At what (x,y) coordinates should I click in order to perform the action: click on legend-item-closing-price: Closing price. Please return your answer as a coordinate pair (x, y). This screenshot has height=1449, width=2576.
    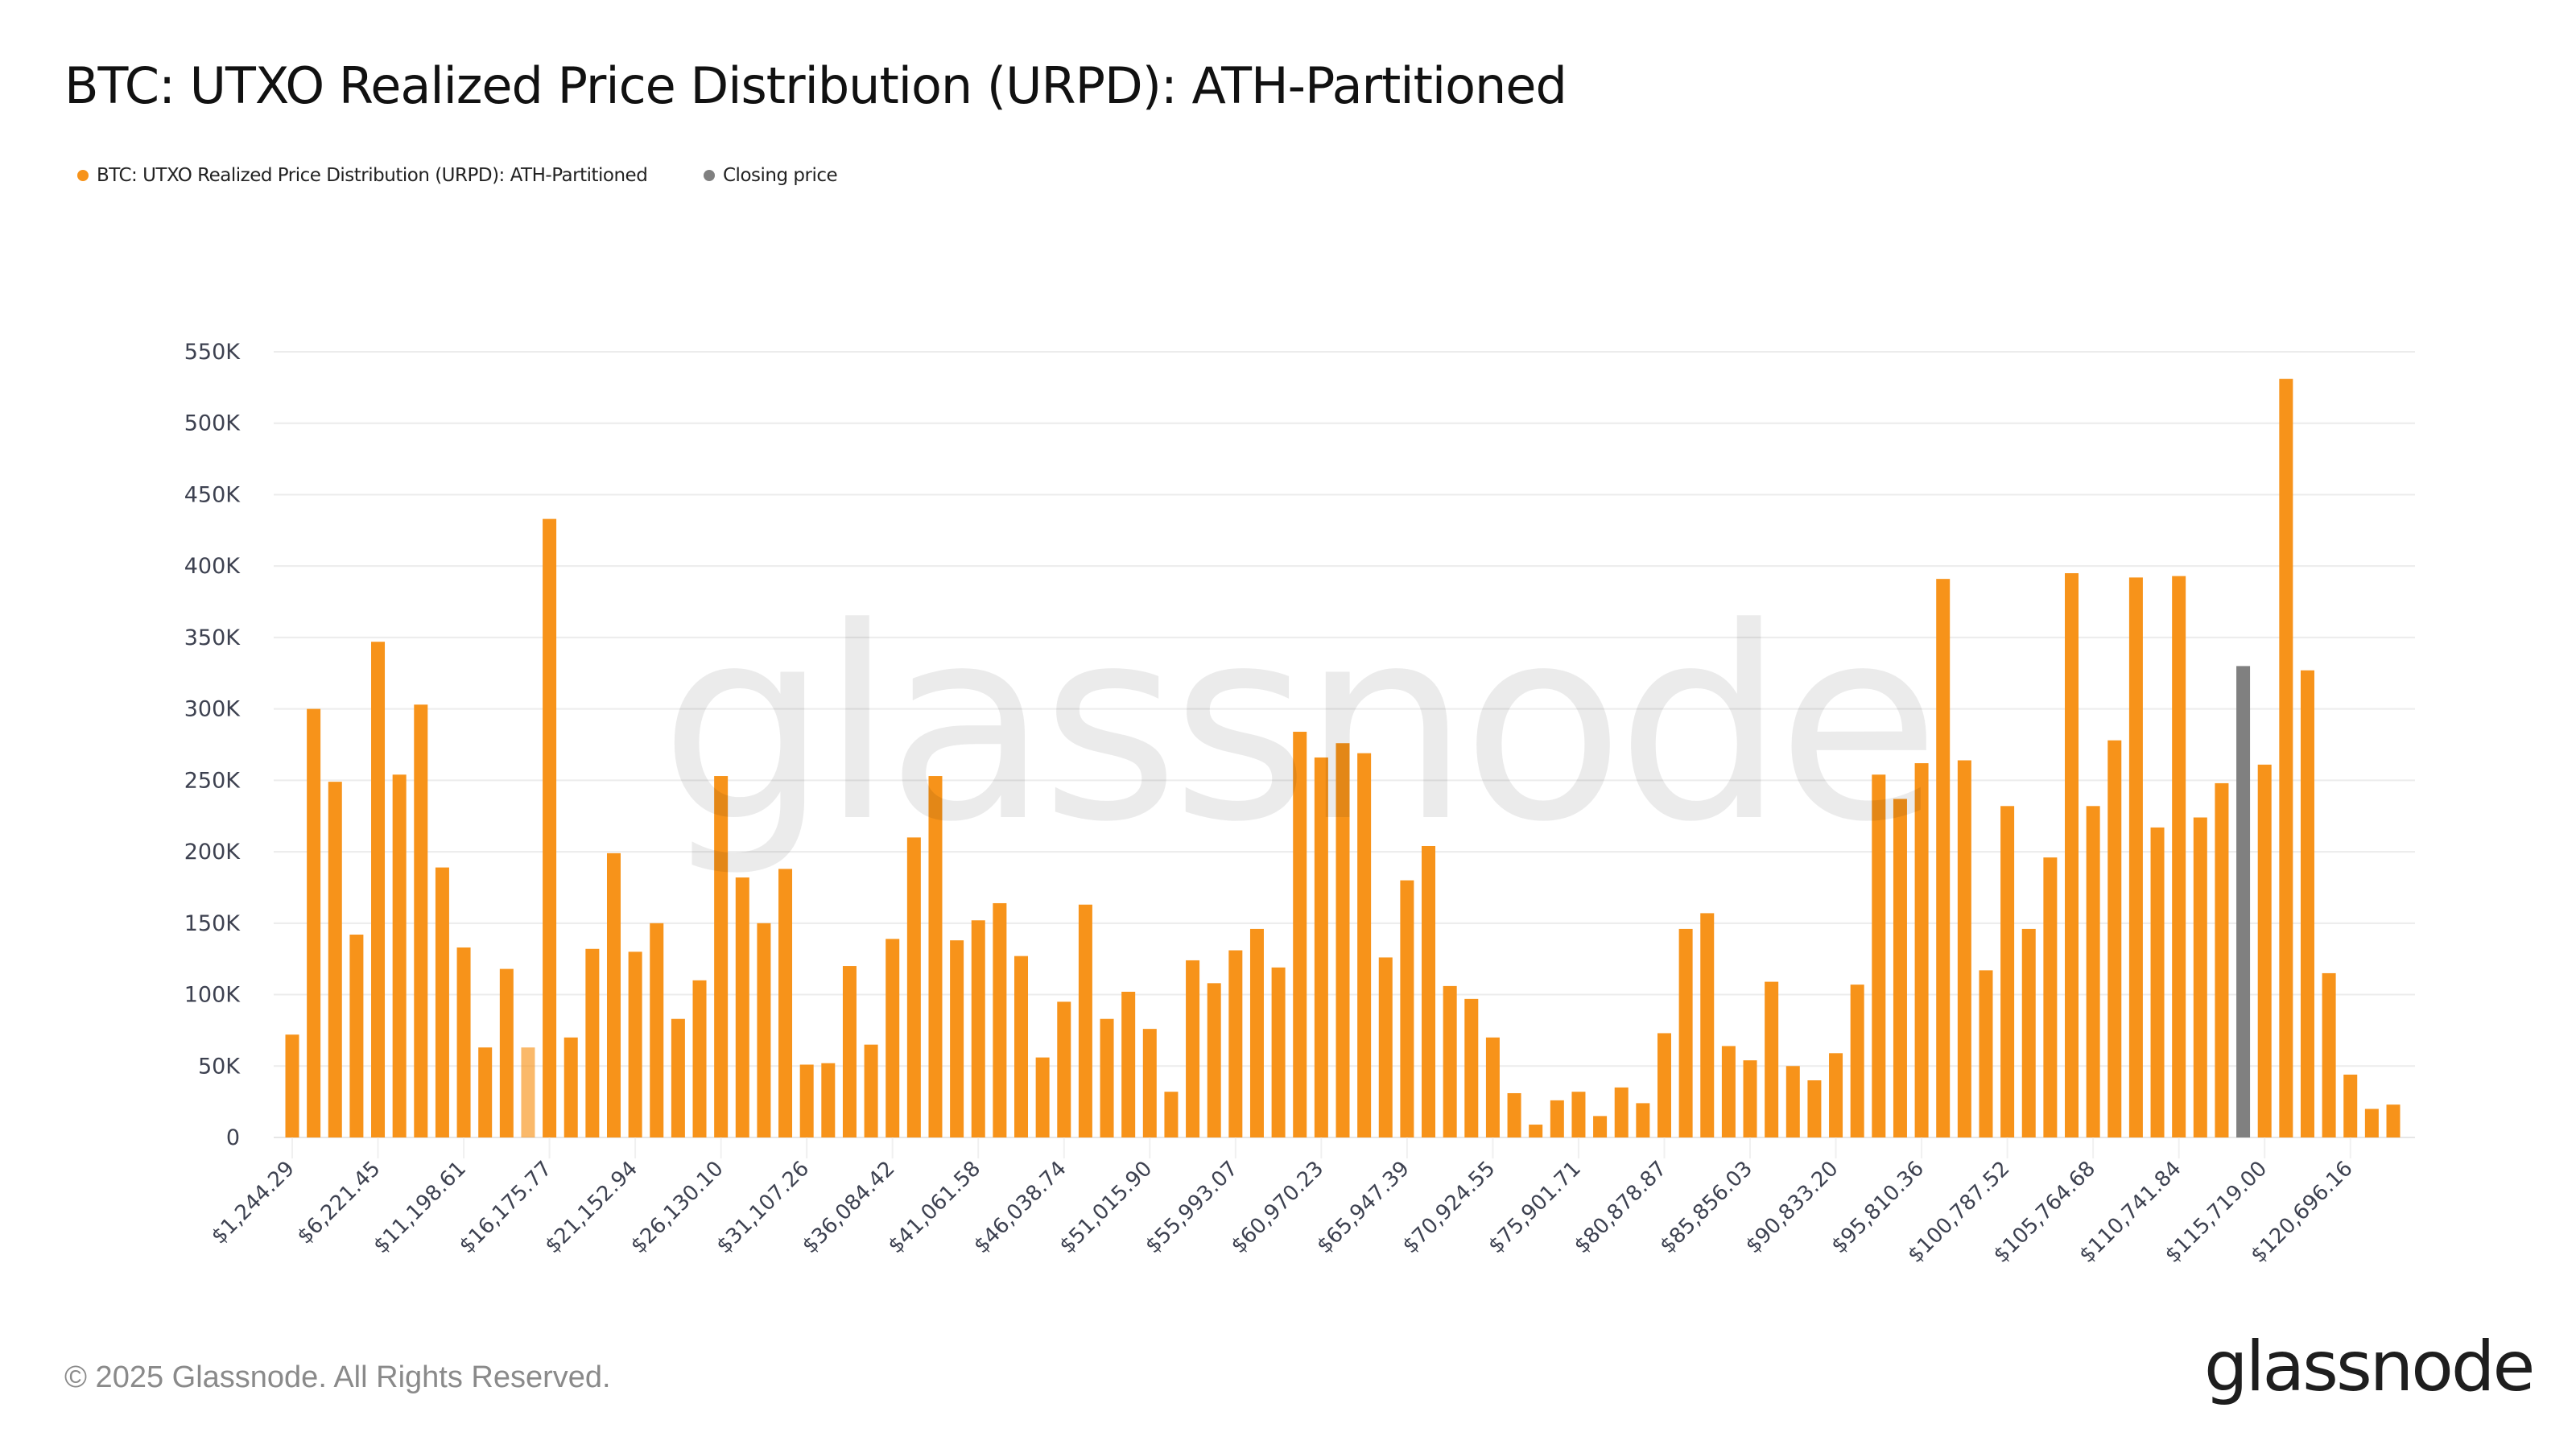
    Looking at the image, I should click on (771, 175).